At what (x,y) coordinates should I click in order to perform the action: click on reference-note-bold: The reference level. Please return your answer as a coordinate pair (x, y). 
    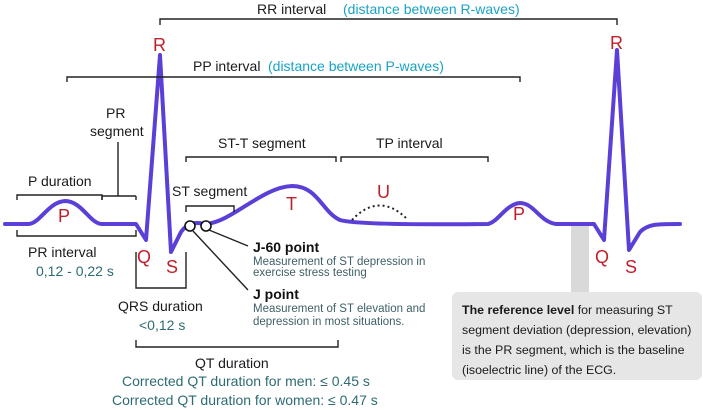
    Looking at the image, I should click on (518, 310).